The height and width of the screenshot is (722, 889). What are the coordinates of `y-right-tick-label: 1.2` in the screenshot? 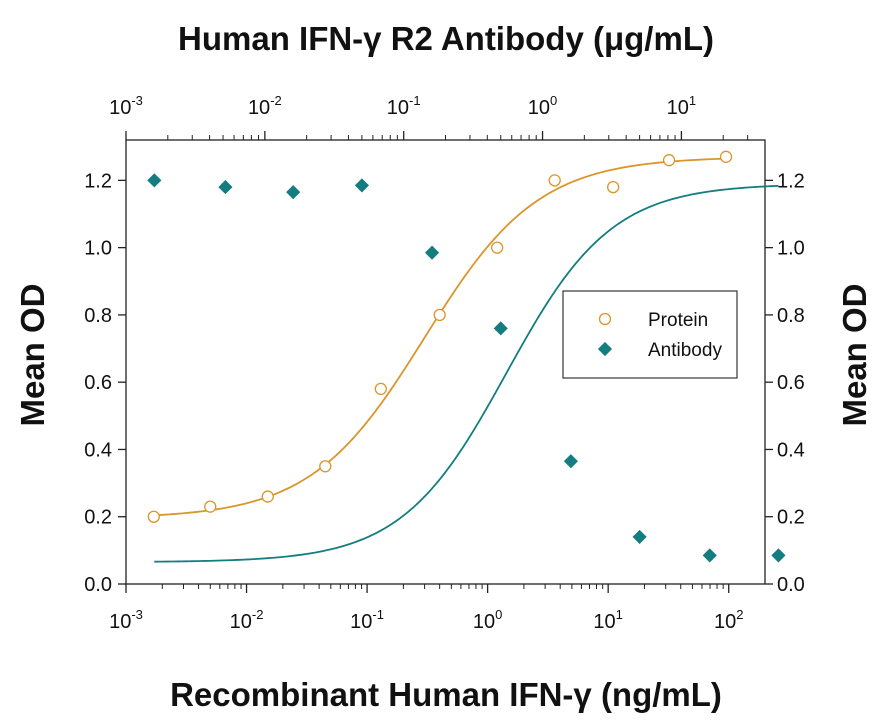 It's located at (791, 181).